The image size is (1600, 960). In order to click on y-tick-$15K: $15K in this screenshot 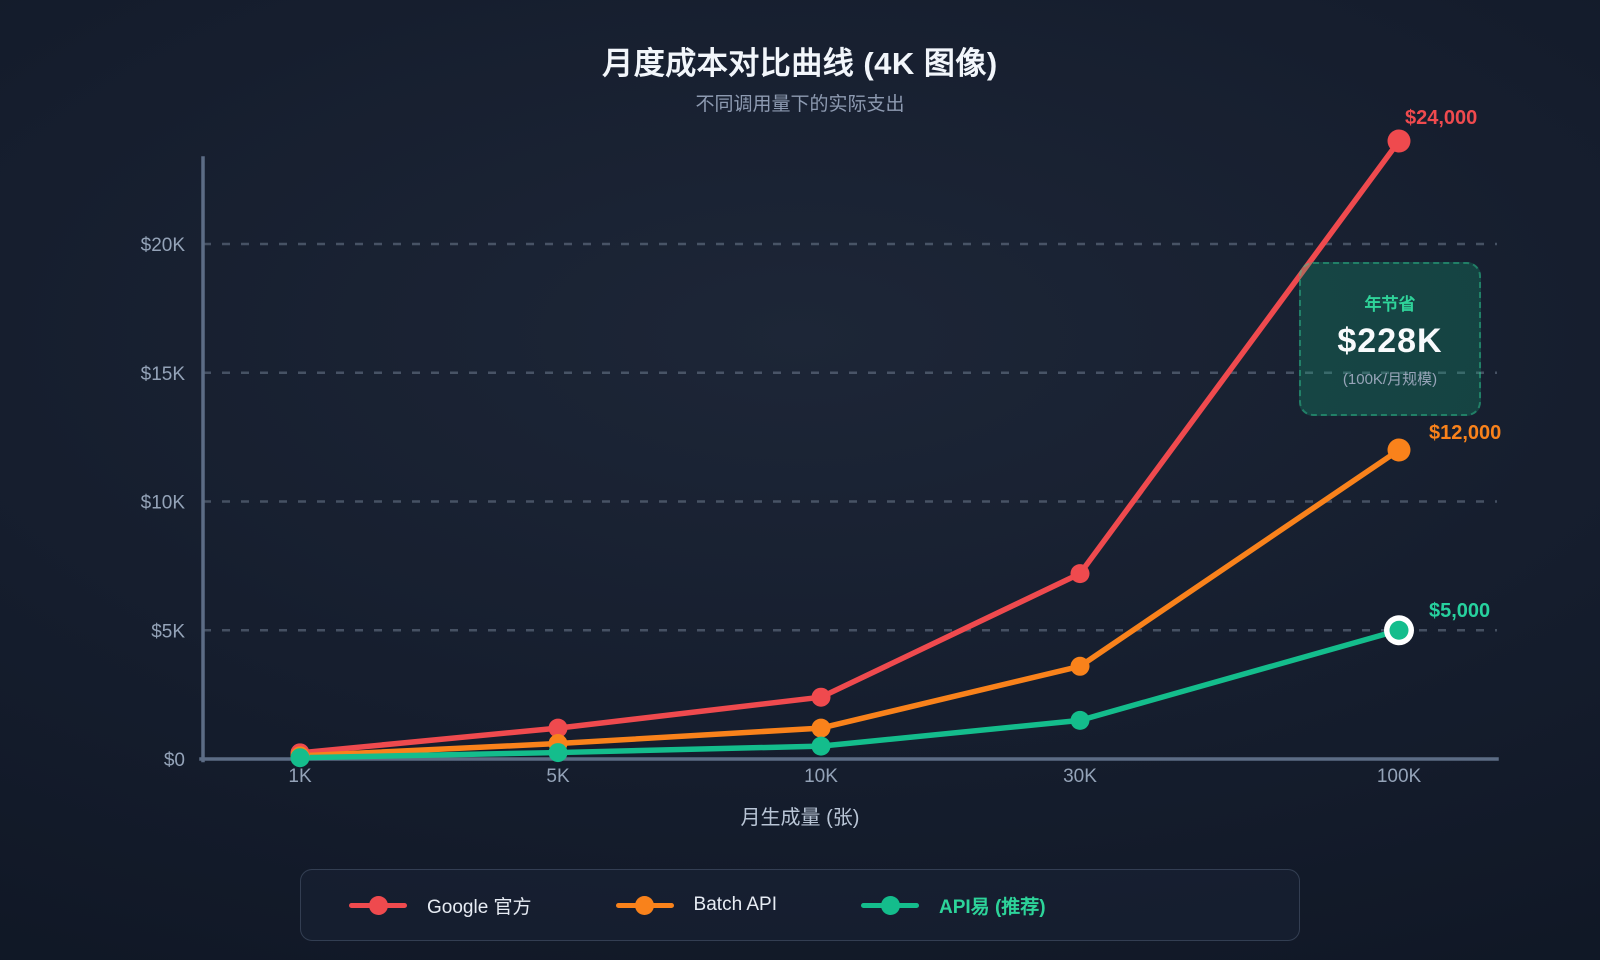, I will do `click(163, 374)`.